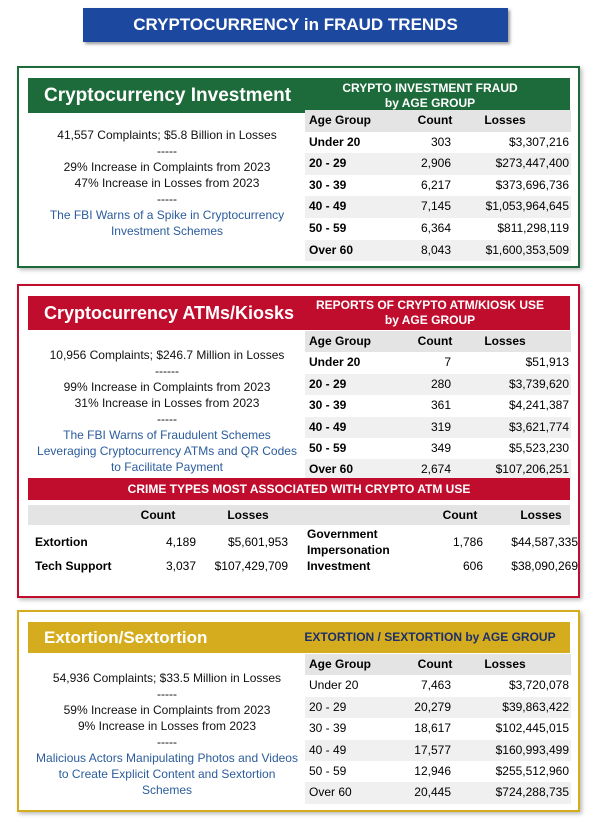 This screenshot has height=829, width=600. Describe the element at coordinates (532, 771) in the screenshot. I see `table-cell: $255,512,960` at that location.